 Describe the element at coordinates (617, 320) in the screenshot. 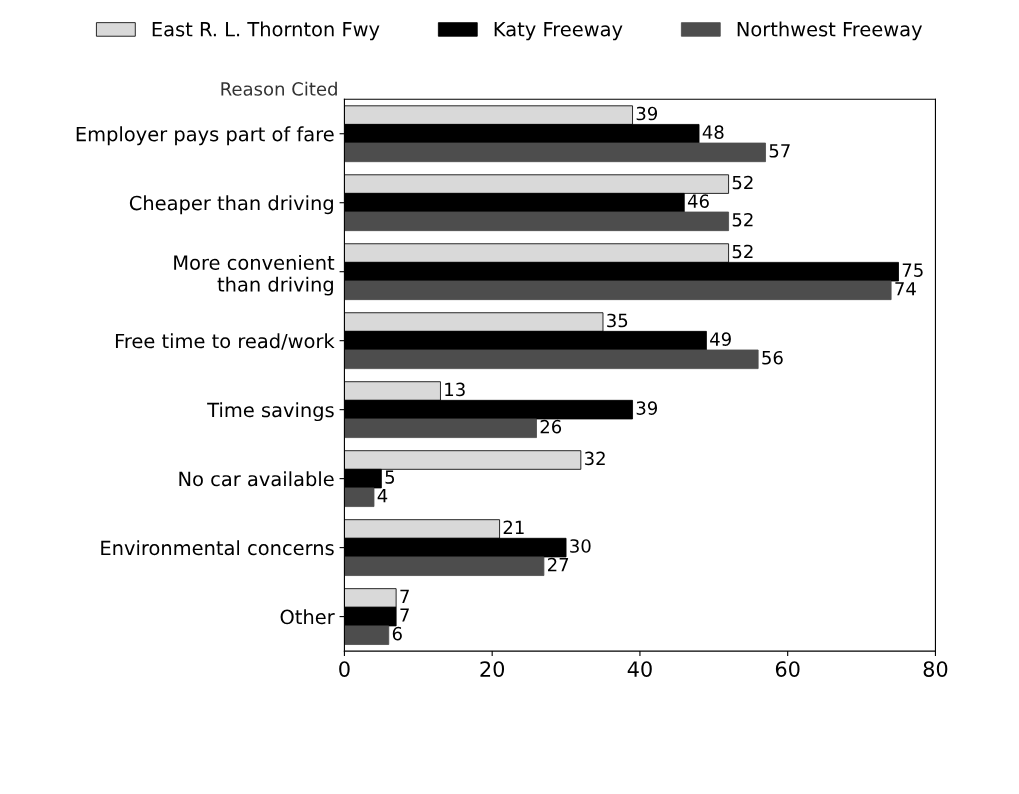

I see `data-label: 35` at that location.